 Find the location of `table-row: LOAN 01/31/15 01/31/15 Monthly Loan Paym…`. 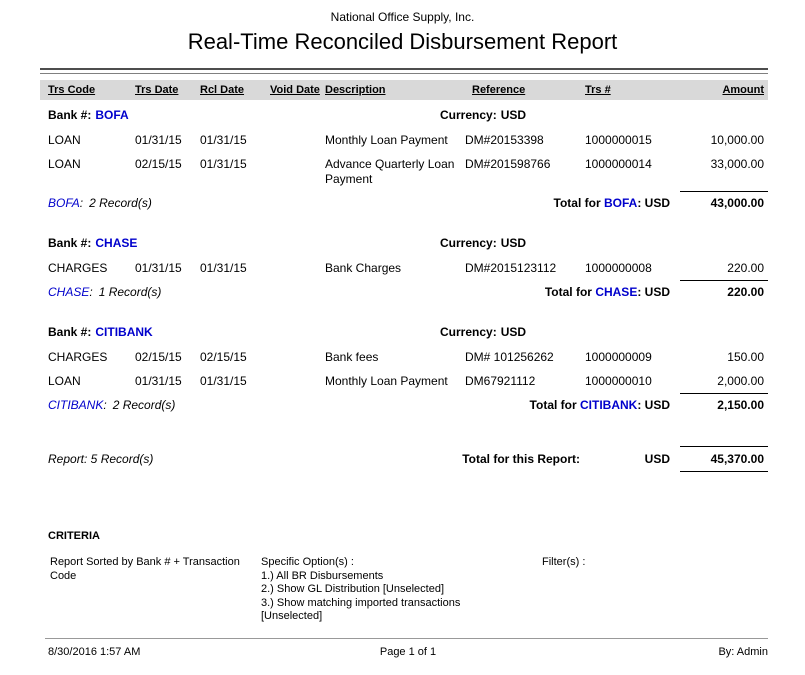

table-row: LOAN 01/31/15 01/31/15 Monthly Loan Paym… is located at coordinates (404, 140).